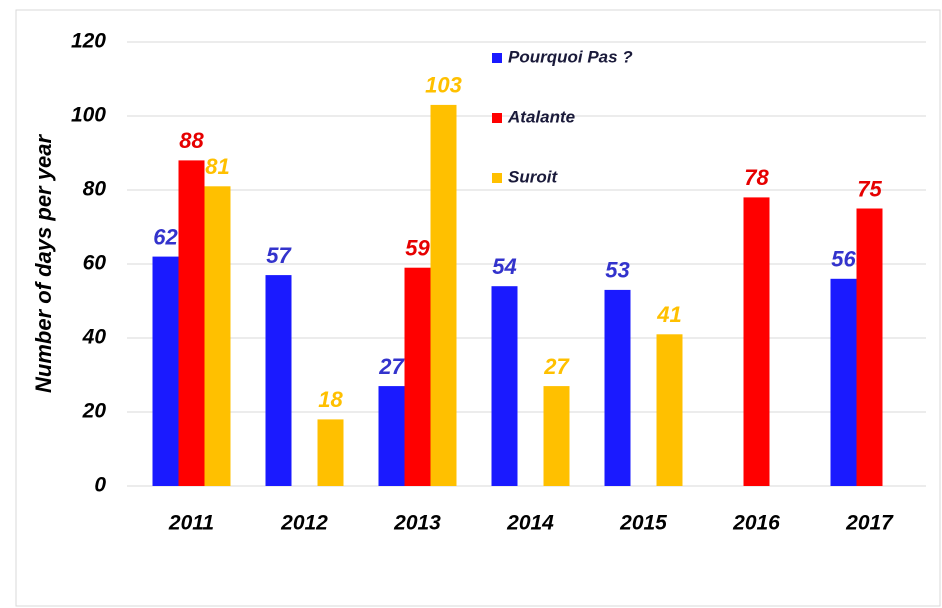 This screenshot has width=942, height=608. What do you see at coordinates (191, 523) in the screenshot?
I see `x-tick-label: 2011` at bounding box center [191, 523].